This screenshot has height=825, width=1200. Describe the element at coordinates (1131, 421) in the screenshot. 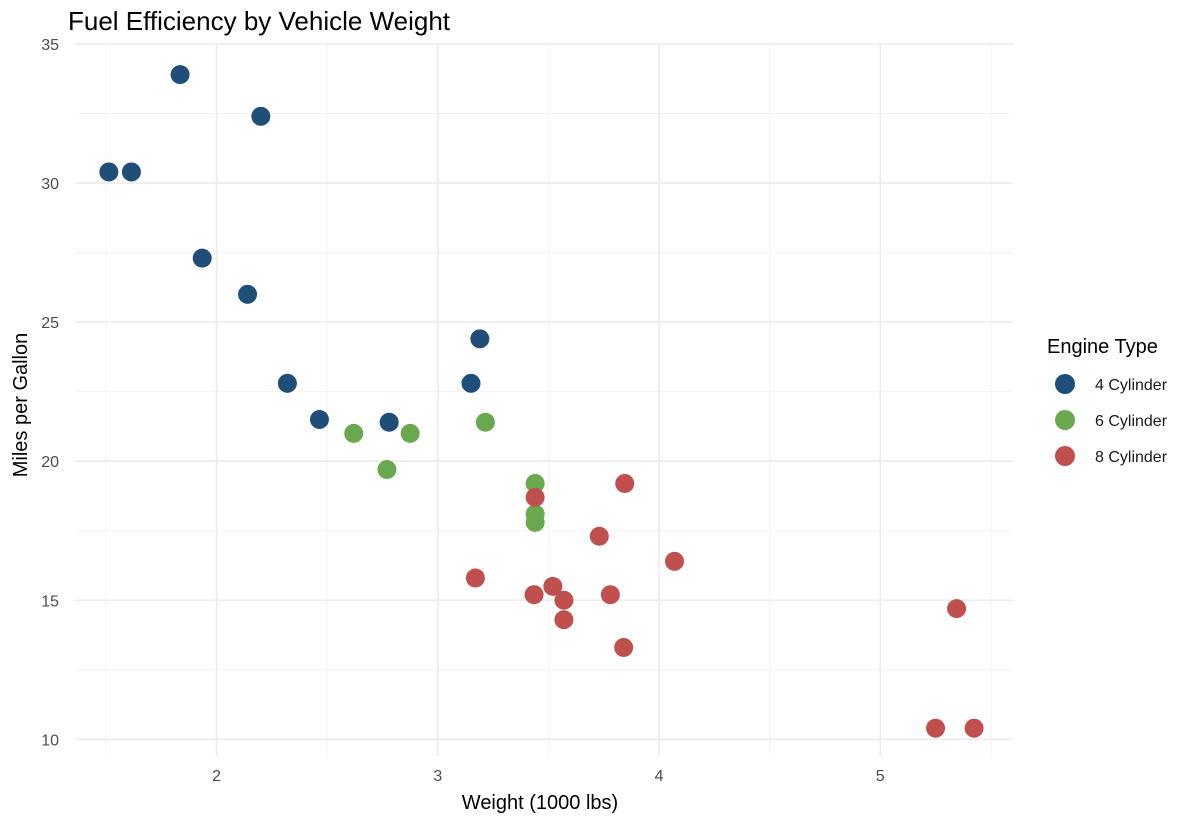

I see `legend-label: 6 Cylinder` at that location.